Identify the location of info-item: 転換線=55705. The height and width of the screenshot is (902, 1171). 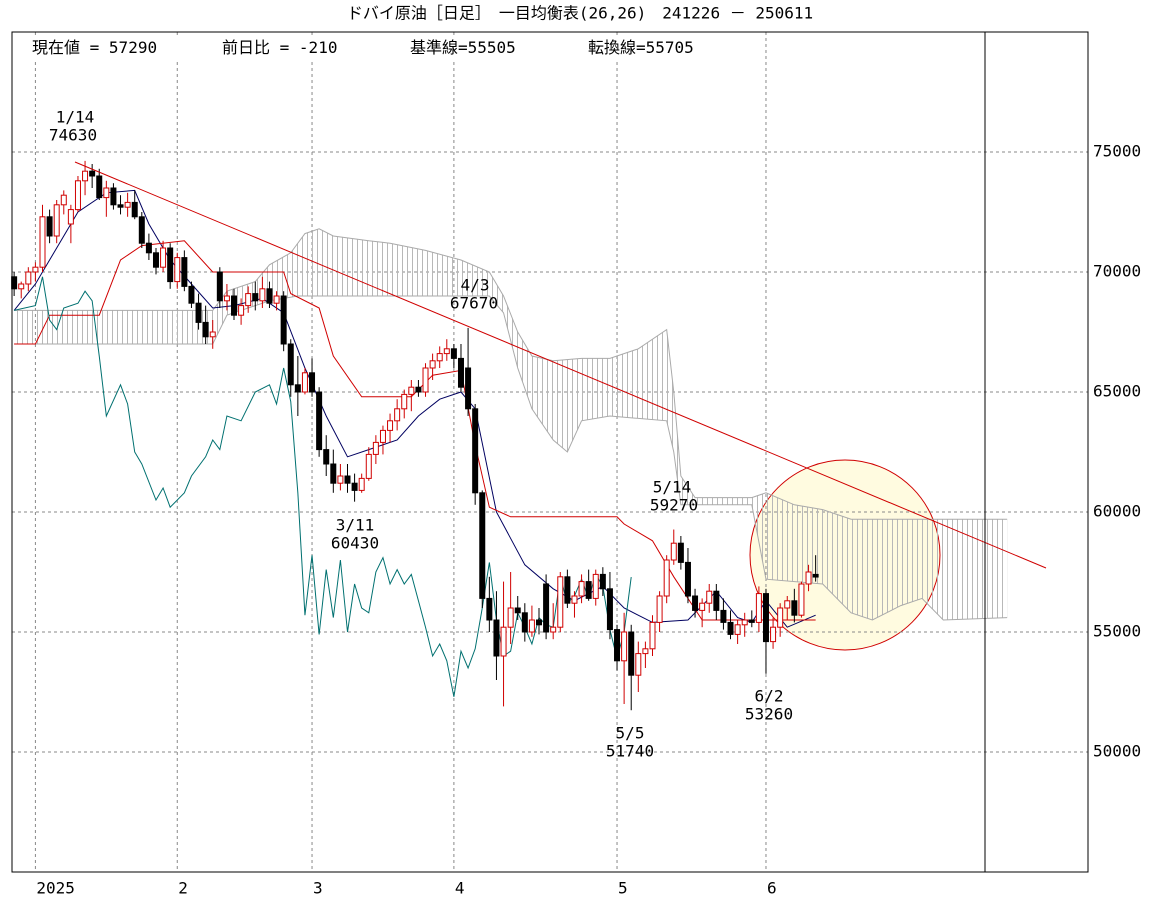
(641, 47).